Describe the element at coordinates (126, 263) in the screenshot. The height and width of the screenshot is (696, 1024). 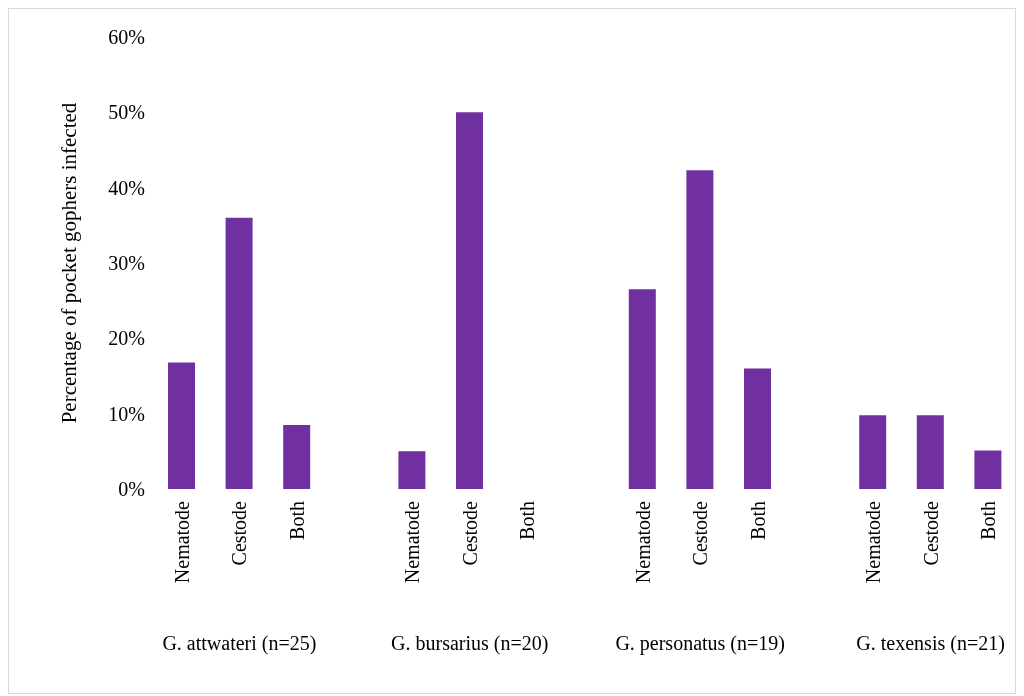
I see `y-tick-label: 30%` at that location.